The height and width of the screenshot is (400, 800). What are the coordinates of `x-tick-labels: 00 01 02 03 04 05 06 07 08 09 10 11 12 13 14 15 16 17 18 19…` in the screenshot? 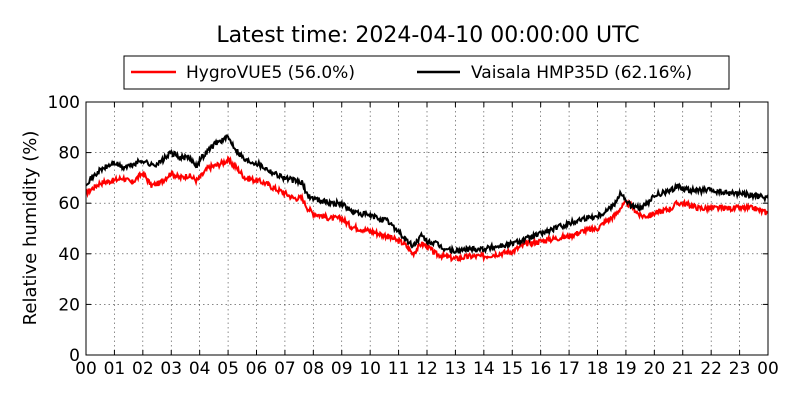 It's located at (427, 369).